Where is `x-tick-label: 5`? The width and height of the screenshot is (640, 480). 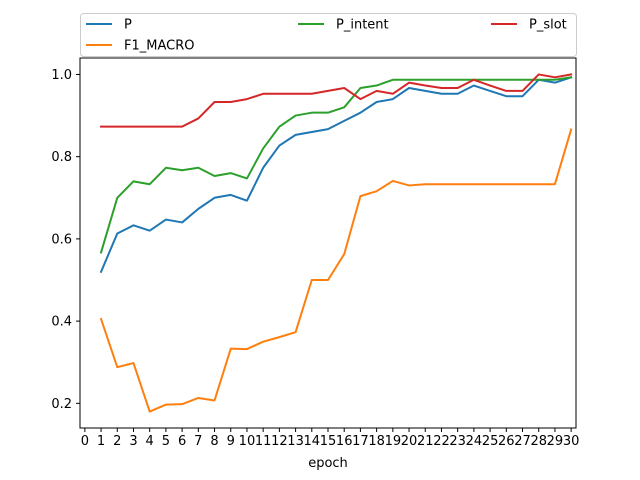 x-tick-label: 5 is located at coordinates (166, 441).